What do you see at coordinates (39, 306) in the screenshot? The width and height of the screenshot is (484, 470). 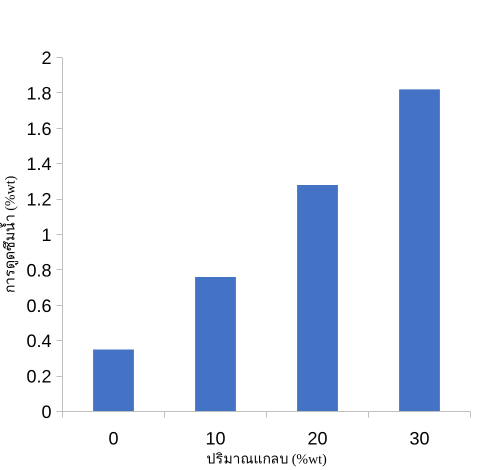 I see `y-tick-label: 0.6` at bounding box center [39, 306].